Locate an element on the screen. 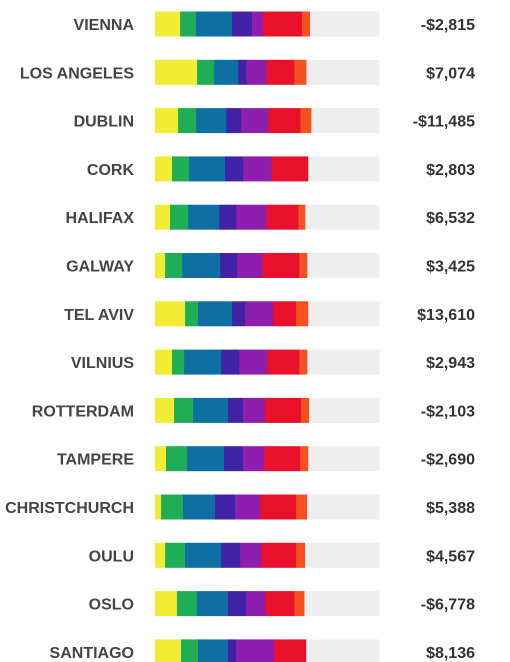 The height and width of the screenshot is (662, 510). value-label: $13,610 is located at coordinates (446, 315).